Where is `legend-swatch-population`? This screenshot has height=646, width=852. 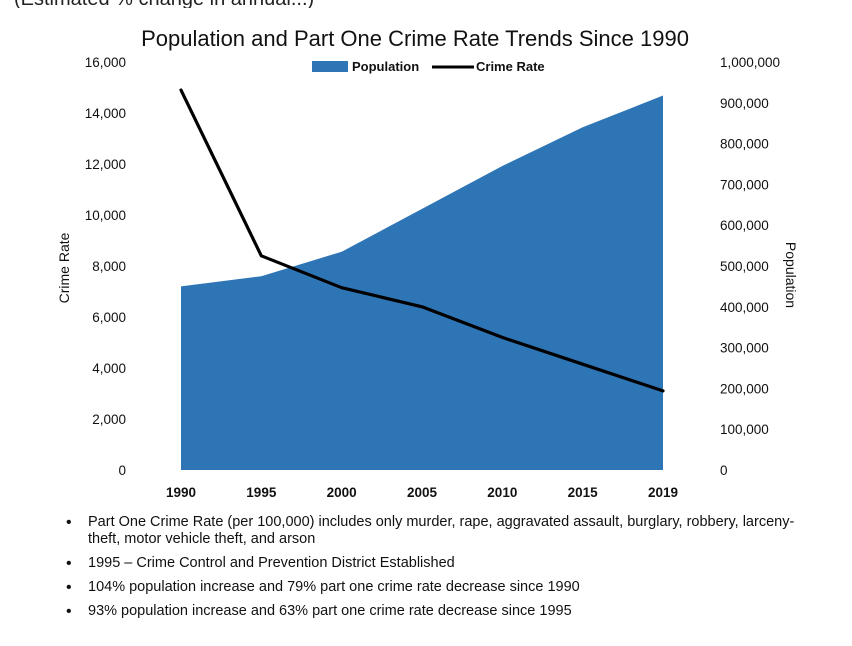 legend-swatch-population is located at coordinates (330, 66).